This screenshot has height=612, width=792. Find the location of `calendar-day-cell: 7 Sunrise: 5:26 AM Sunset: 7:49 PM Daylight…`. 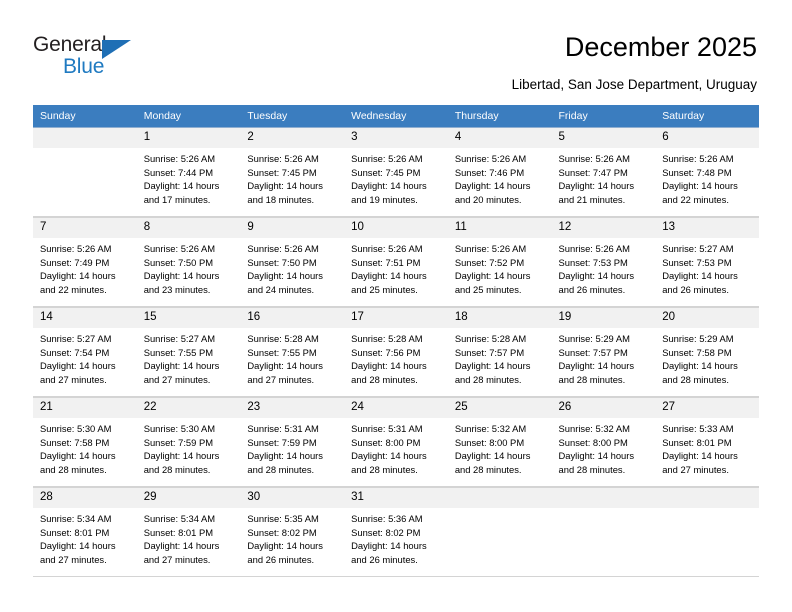

calendar-day-cell: 7 Sunrise: 5:26 AM Sunset: 7:49 PM Daylight… is located at coordinates (85, 262).